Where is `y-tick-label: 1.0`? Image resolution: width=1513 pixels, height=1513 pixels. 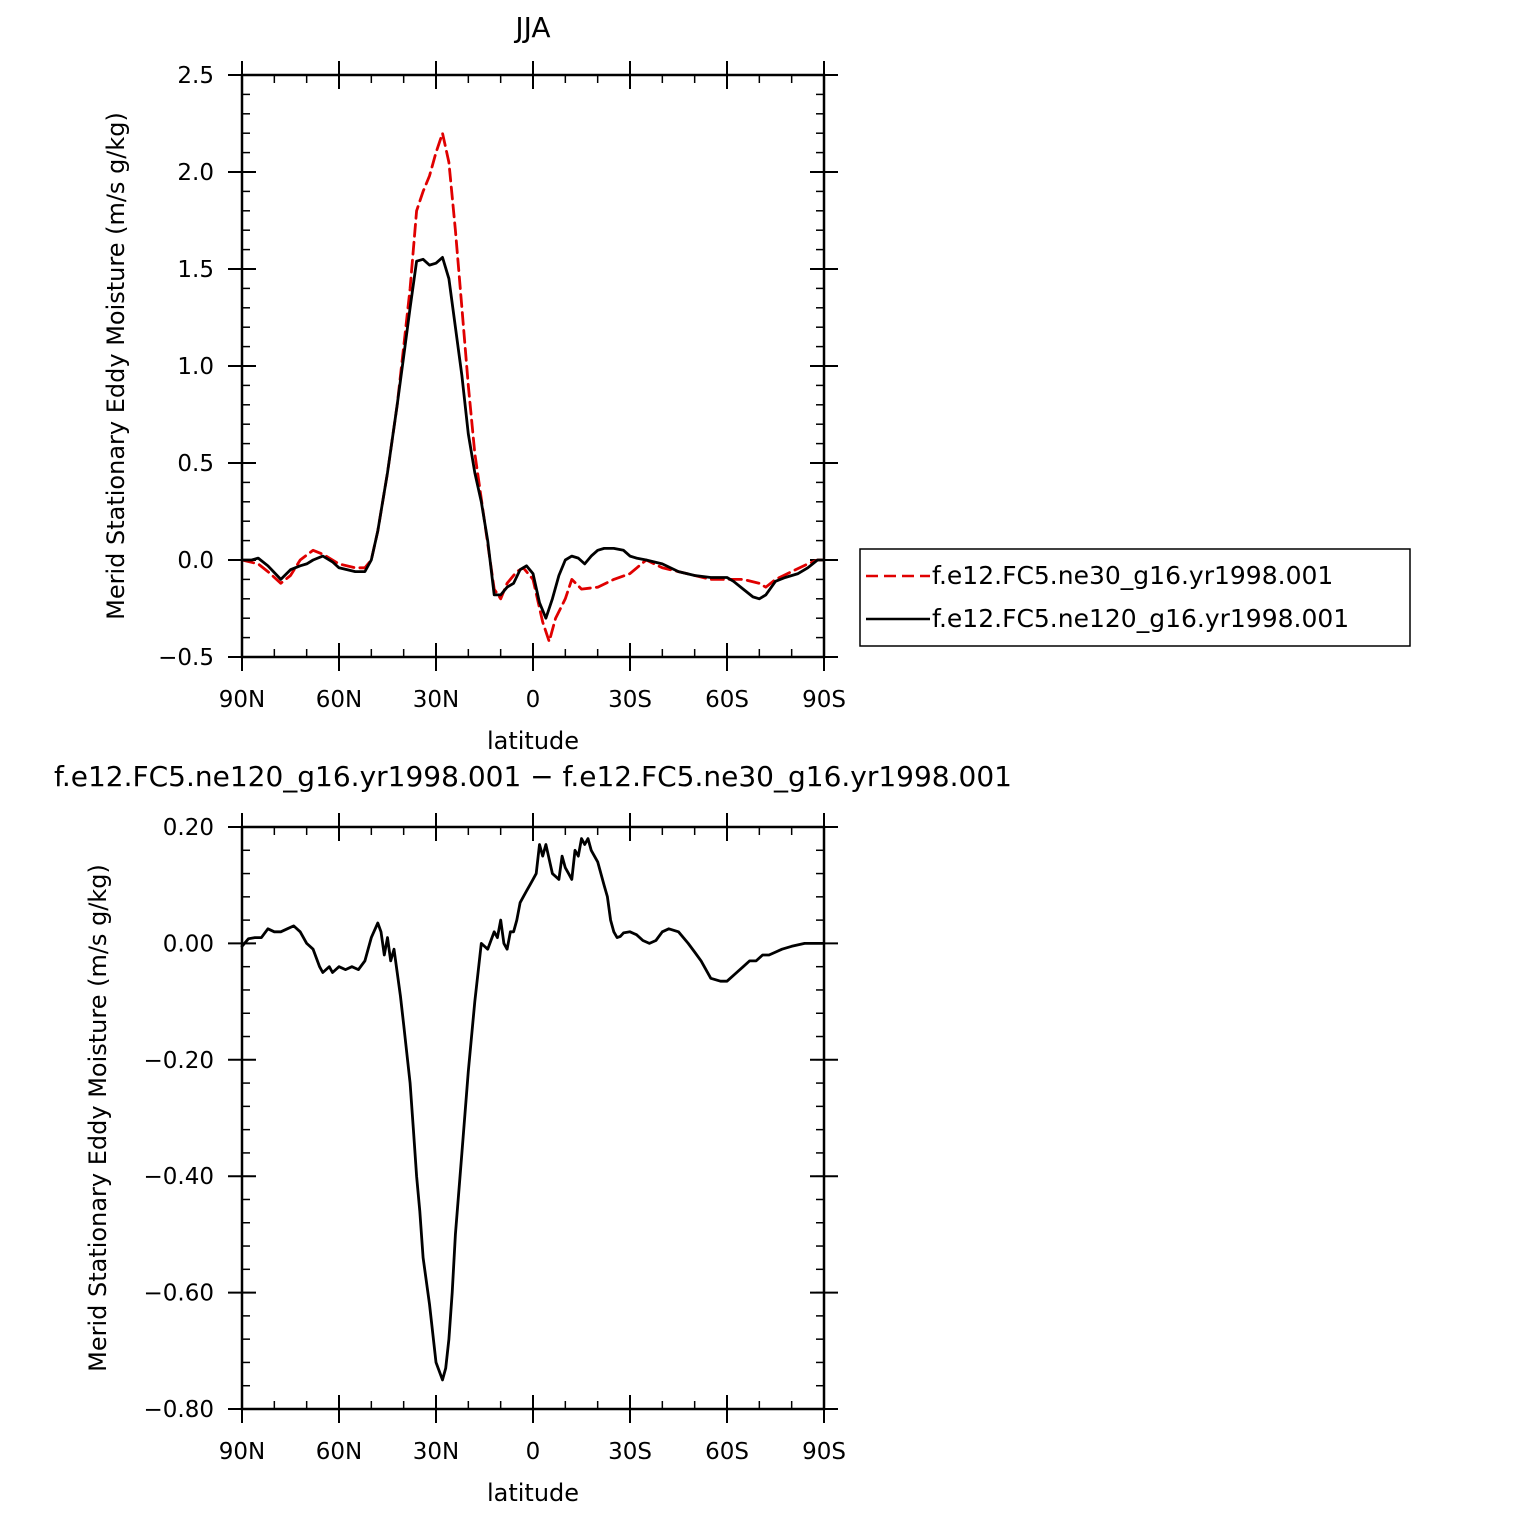
y-tick-label: 1.0 is located at coordinates (195, 367).